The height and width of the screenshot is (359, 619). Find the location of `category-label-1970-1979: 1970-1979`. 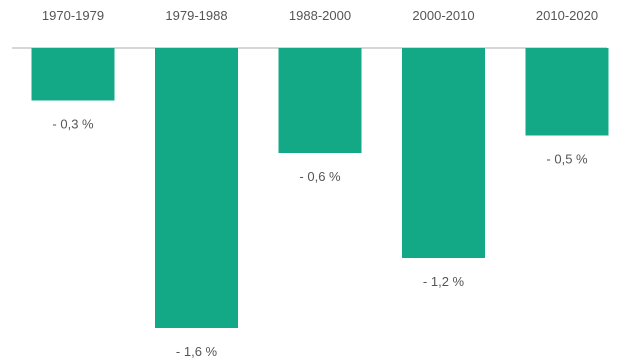

category-label-1970-1979: 1970-1979 is located at coordinates (73, 15).